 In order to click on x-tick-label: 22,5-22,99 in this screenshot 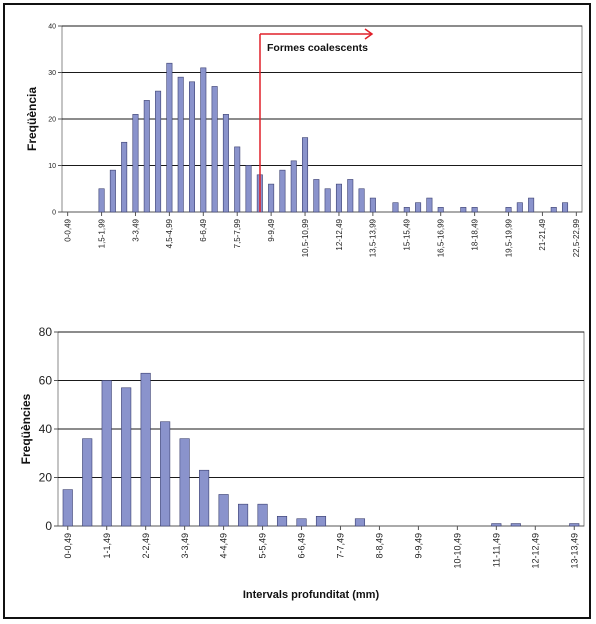, I will do `click(576, 237)`.